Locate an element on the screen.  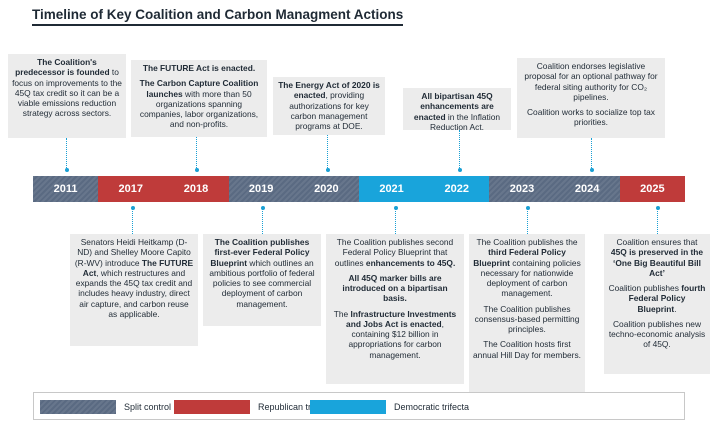
connector-dot-2023 is located at coordinates (527, 208).